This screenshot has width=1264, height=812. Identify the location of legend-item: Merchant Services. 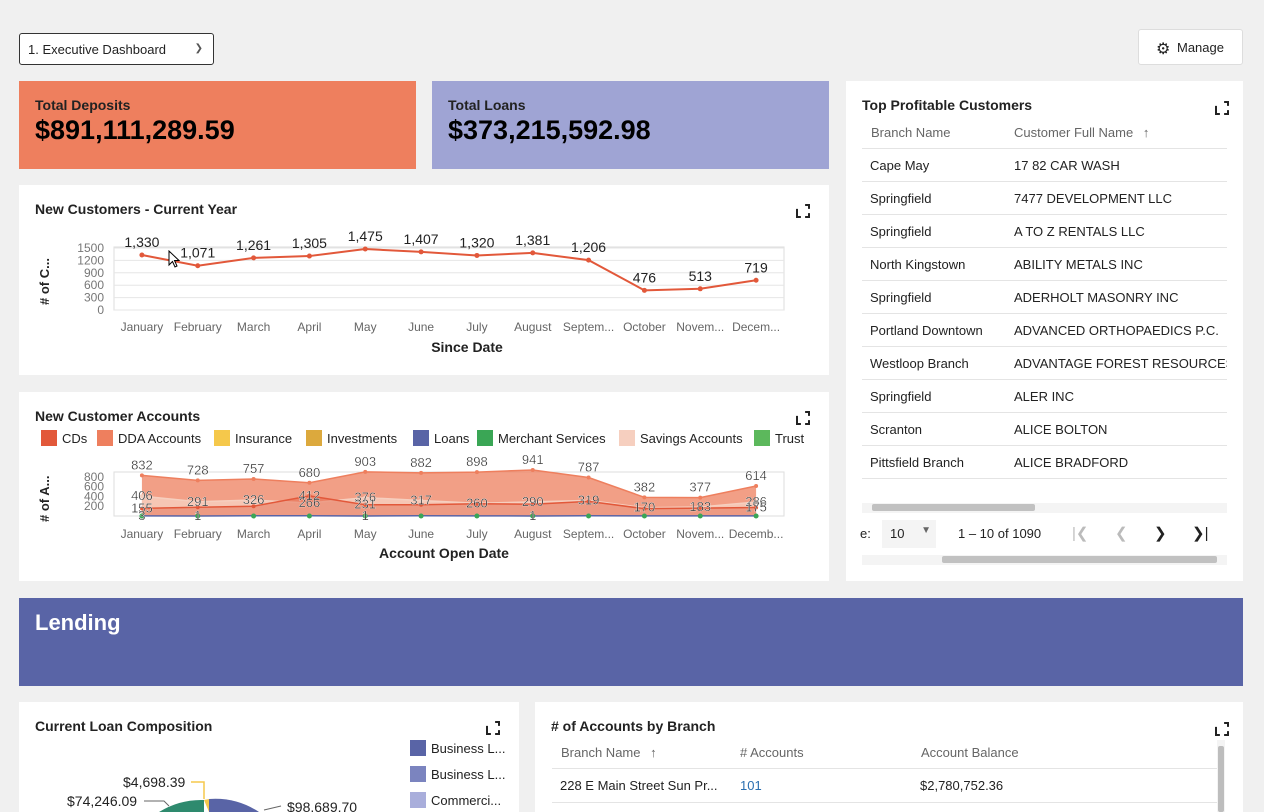
(541, 438).